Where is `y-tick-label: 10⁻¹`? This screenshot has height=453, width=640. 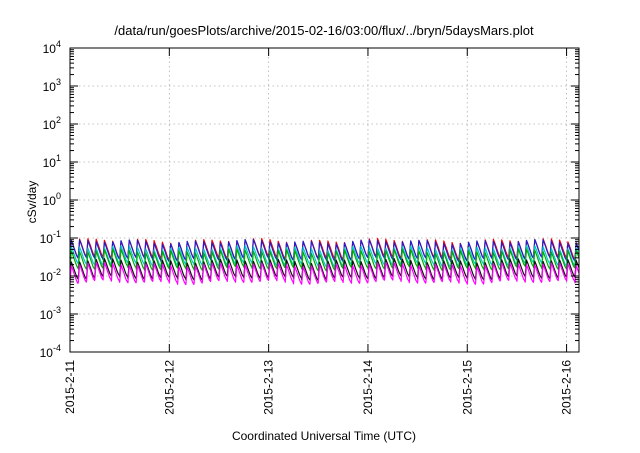 y-tick-label: 10⁻¹ is located at coordinates (50, 237).